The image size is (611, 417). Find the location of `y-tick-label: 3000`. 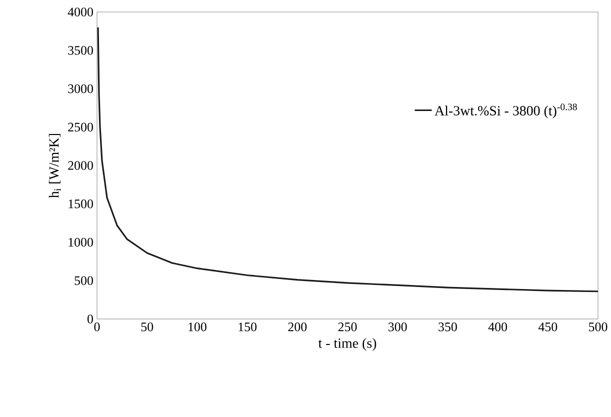

y-tick-label: 3000 is located at coordinates (80, 89).